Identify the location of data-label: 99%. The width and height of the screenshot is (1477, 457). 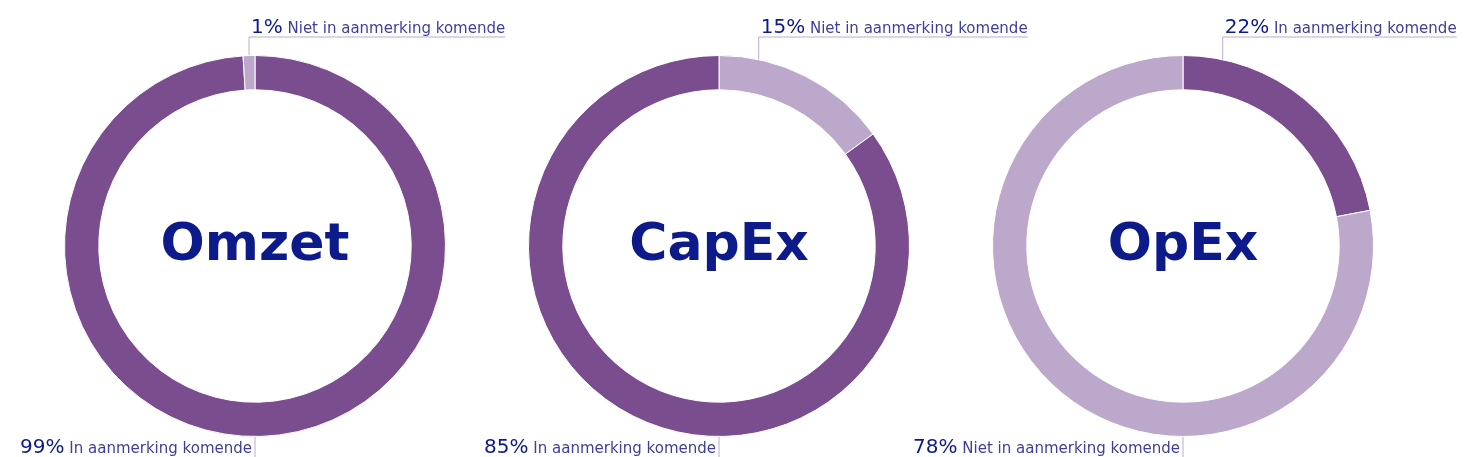
(42, 445).